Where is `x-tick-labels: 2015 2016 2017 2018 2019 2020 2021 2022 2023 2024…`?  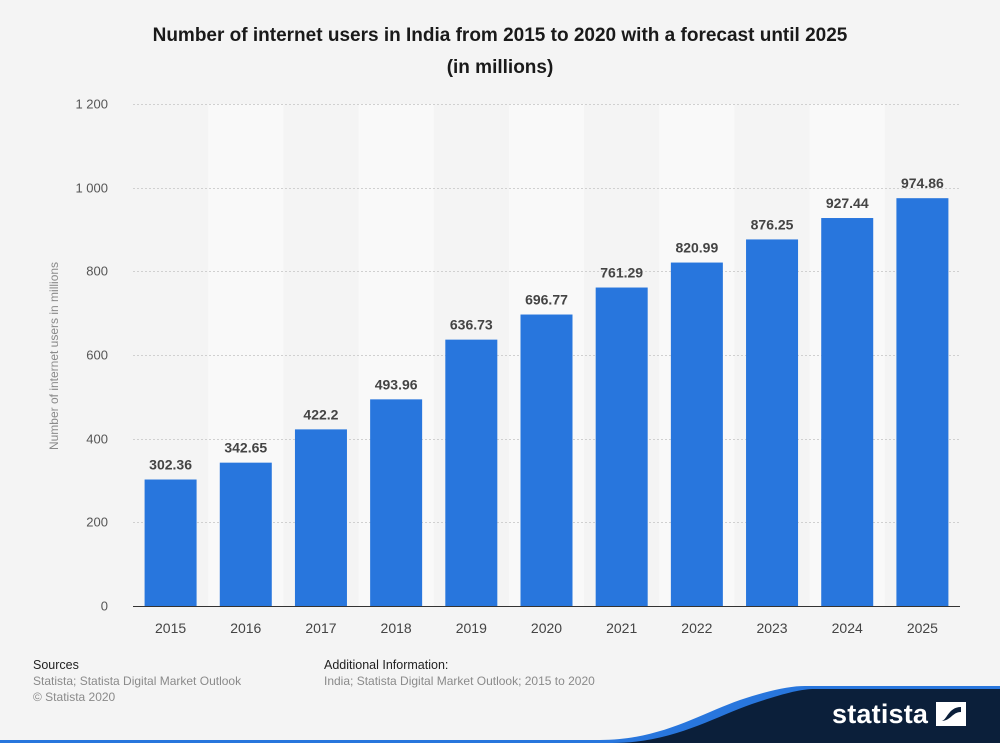
x-tick-labels: 2015 2016 2017 2018 2019 2020 2021 2022 2023 2024… is located at coordinates (546, 628).